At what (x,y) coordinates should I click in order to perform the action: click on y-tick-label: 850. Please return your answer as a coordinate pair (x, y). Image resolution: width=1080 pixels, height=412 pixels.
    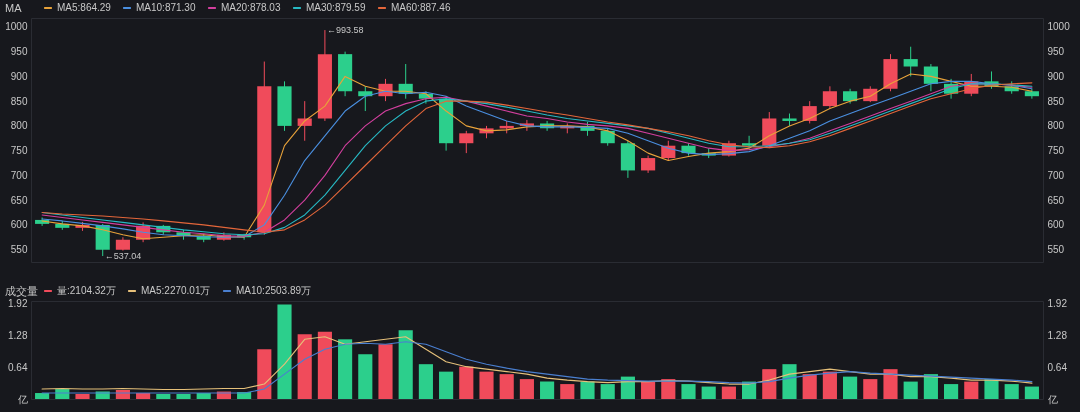
    Looking at the image, I should click on (19, 101).